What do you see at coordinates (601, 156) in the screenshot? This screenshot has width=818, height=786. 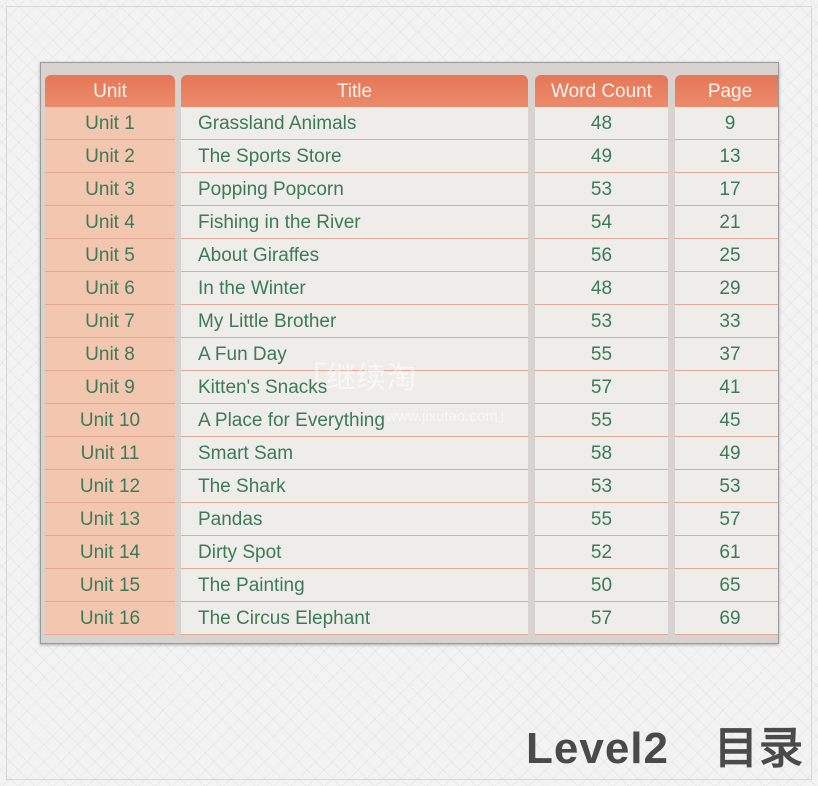 I see `cell-word-count: 49` at bounding box center [601, 156].